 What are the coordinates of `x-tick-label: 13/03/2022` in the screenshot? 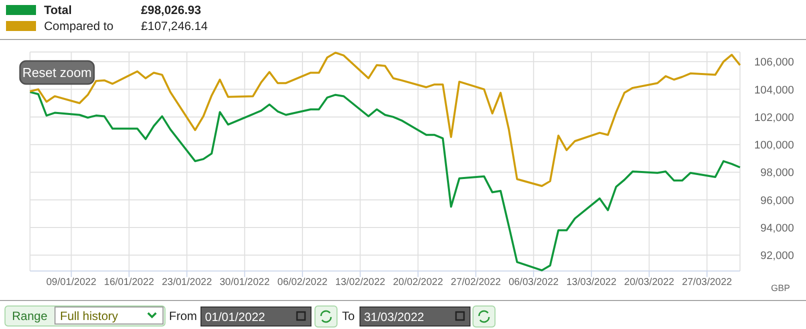 It's located at (591, 282).